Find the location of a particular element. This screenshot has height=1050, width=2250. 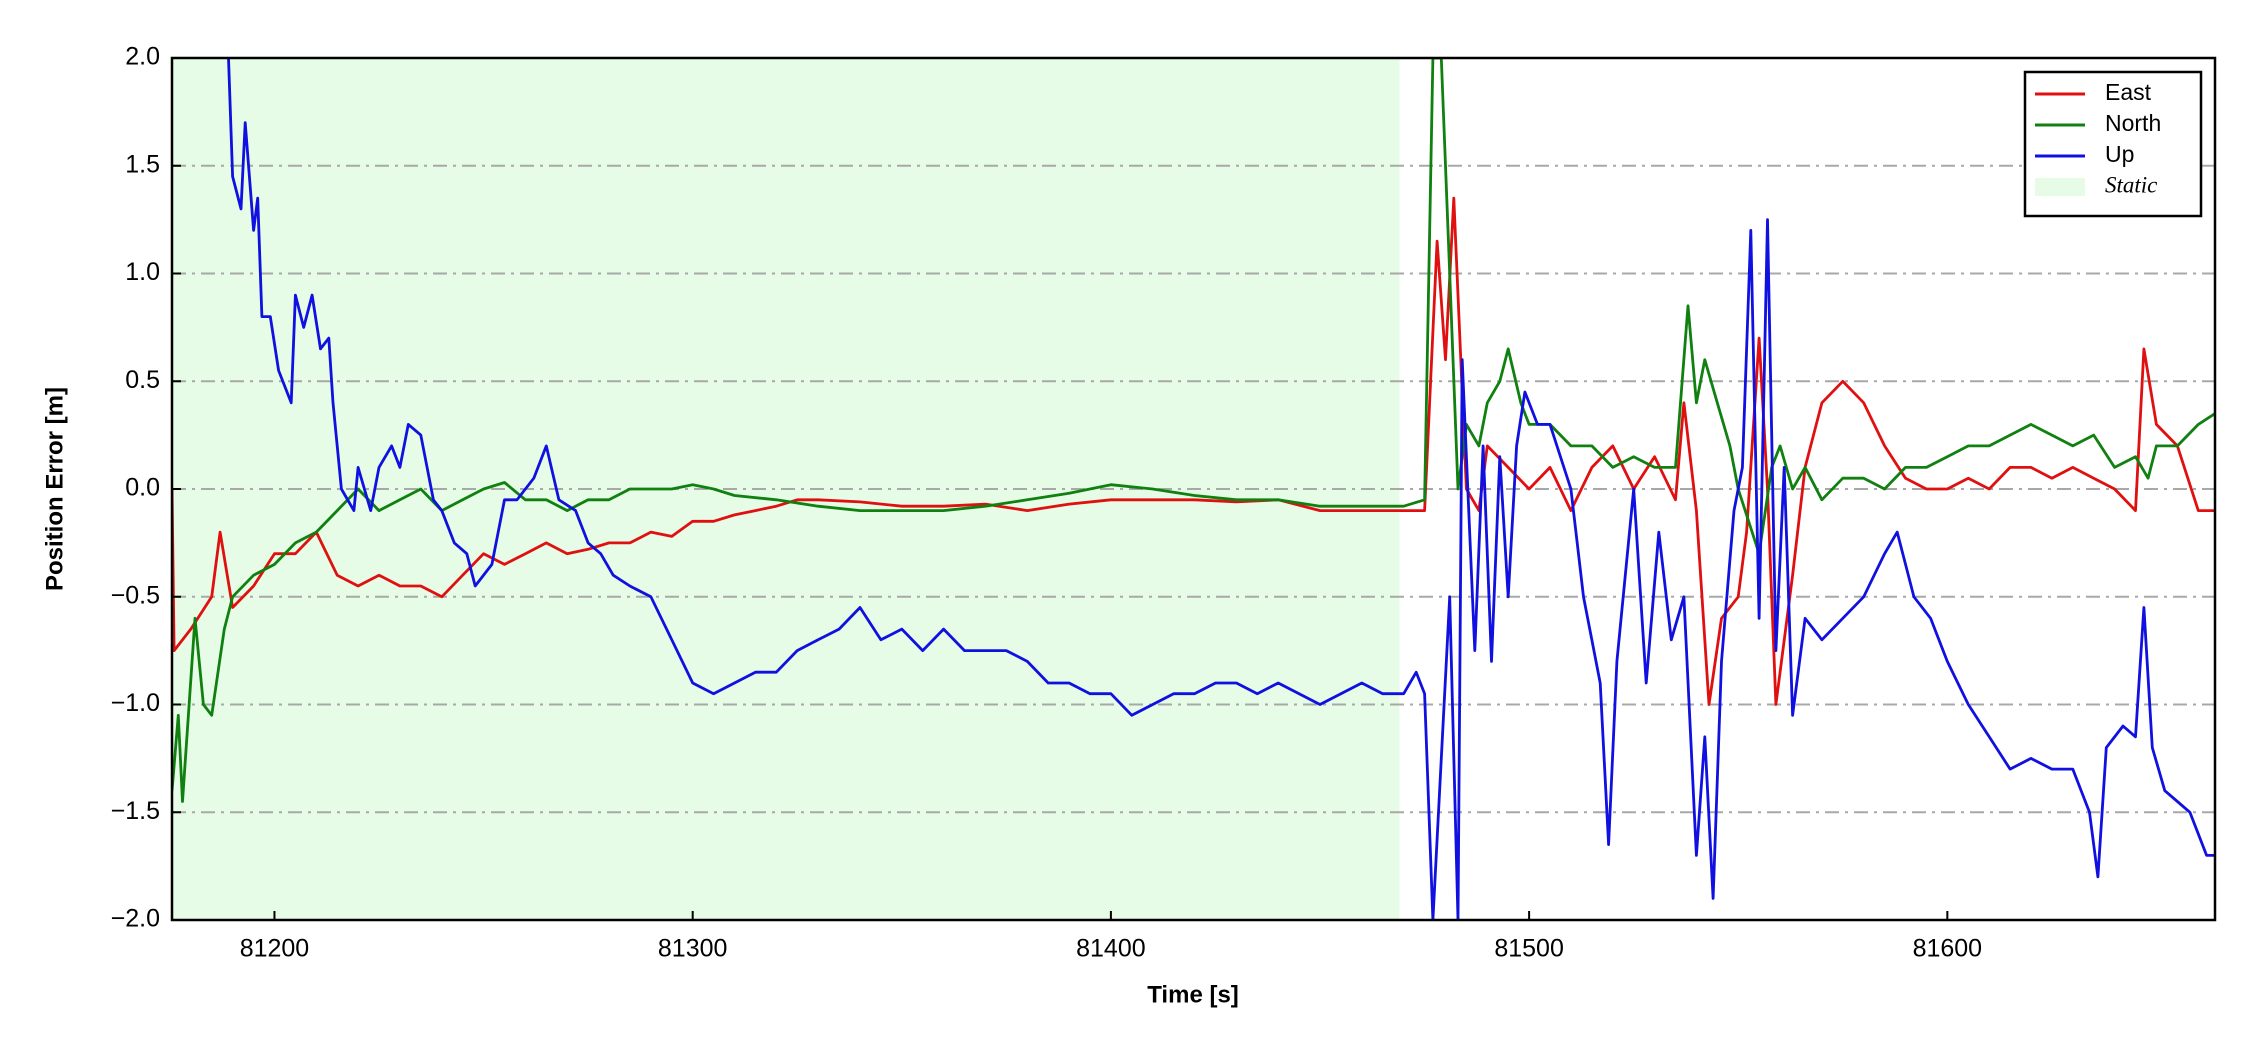

y-axis-label: Position Error [m] is located at coordinates (54, 489).